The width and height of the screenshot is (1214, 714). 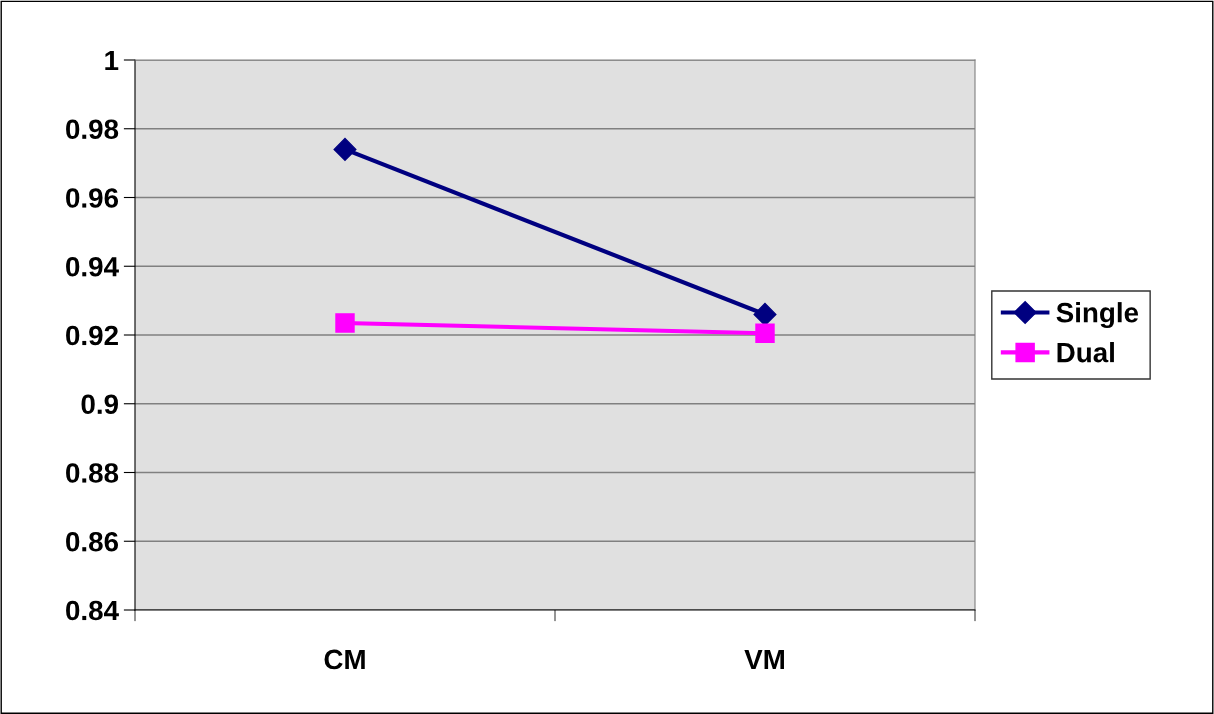 I want to click on y-tick-label: 0.88, so click(x=92, y=473).